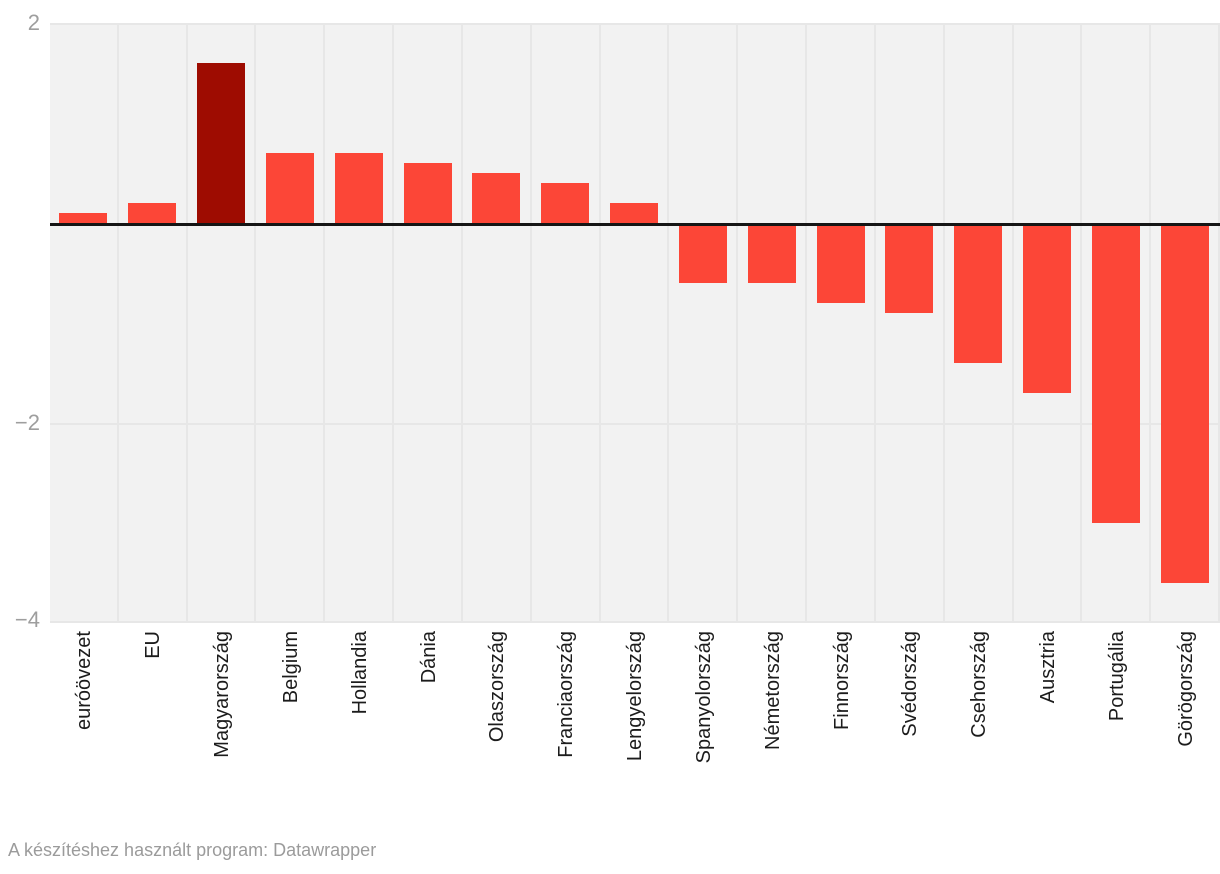 This screenshot has width=1220, height=874. Describe the element at coordinates (566, 694) in the screenshot. I see `x-label-Franciaország: Franciaország` at that location.